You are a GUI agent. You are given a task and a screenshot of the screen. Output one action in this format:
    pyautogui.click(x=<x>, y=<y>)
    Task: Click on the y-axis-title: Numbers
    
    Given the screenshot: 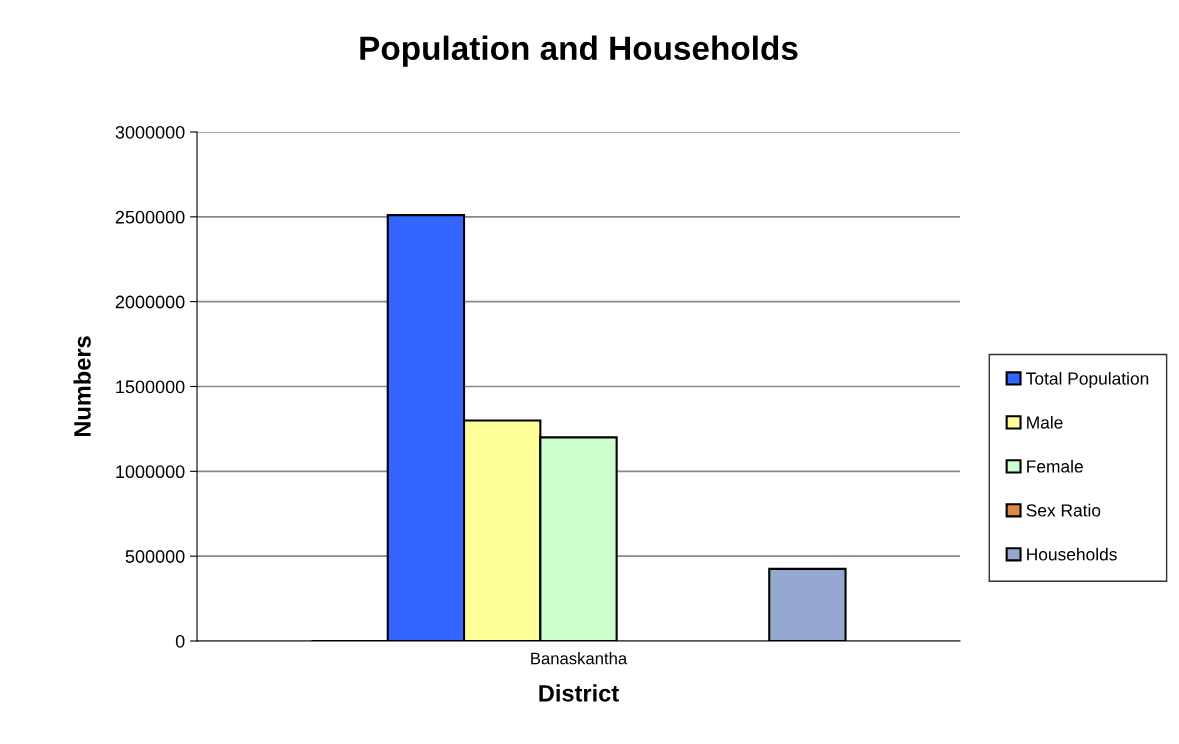 What is the action you would take?
    pyautogui.click(x=82, y=386)
    